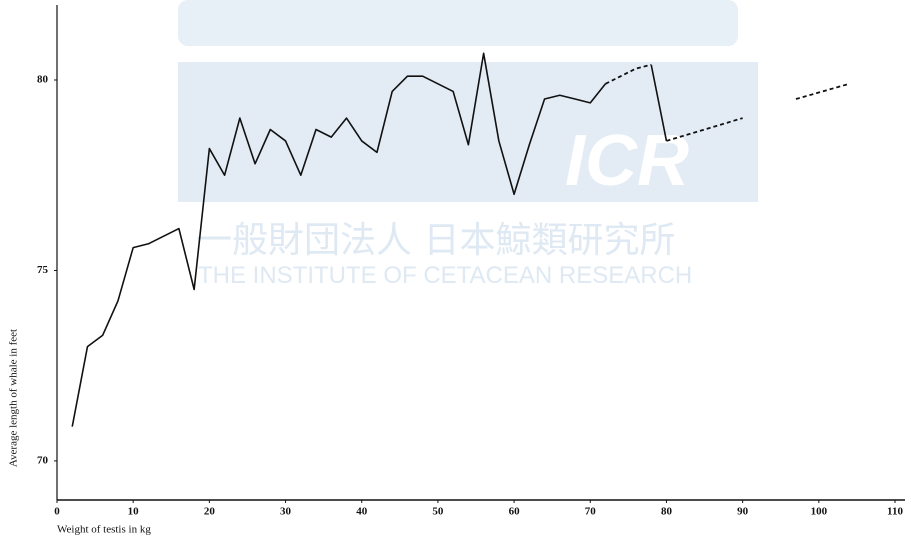 This screenshot has height=543, width=913. Describe the element at coordinates (659, 103) in the screenshot. I see `line` at that location.